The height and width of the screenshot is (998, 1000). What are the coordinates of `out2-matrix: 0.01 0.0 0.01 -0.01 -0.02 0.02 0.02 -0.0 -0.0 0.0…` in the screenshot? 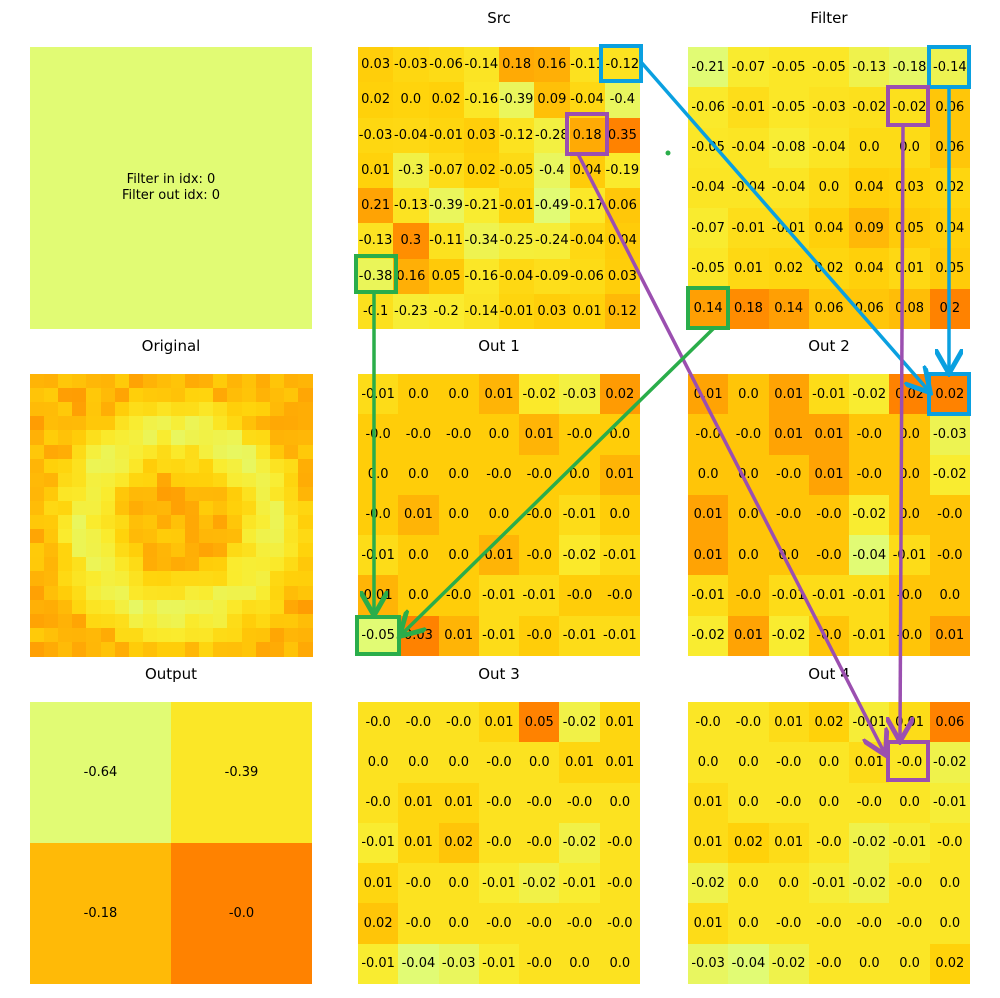 It's located at (829, 515).